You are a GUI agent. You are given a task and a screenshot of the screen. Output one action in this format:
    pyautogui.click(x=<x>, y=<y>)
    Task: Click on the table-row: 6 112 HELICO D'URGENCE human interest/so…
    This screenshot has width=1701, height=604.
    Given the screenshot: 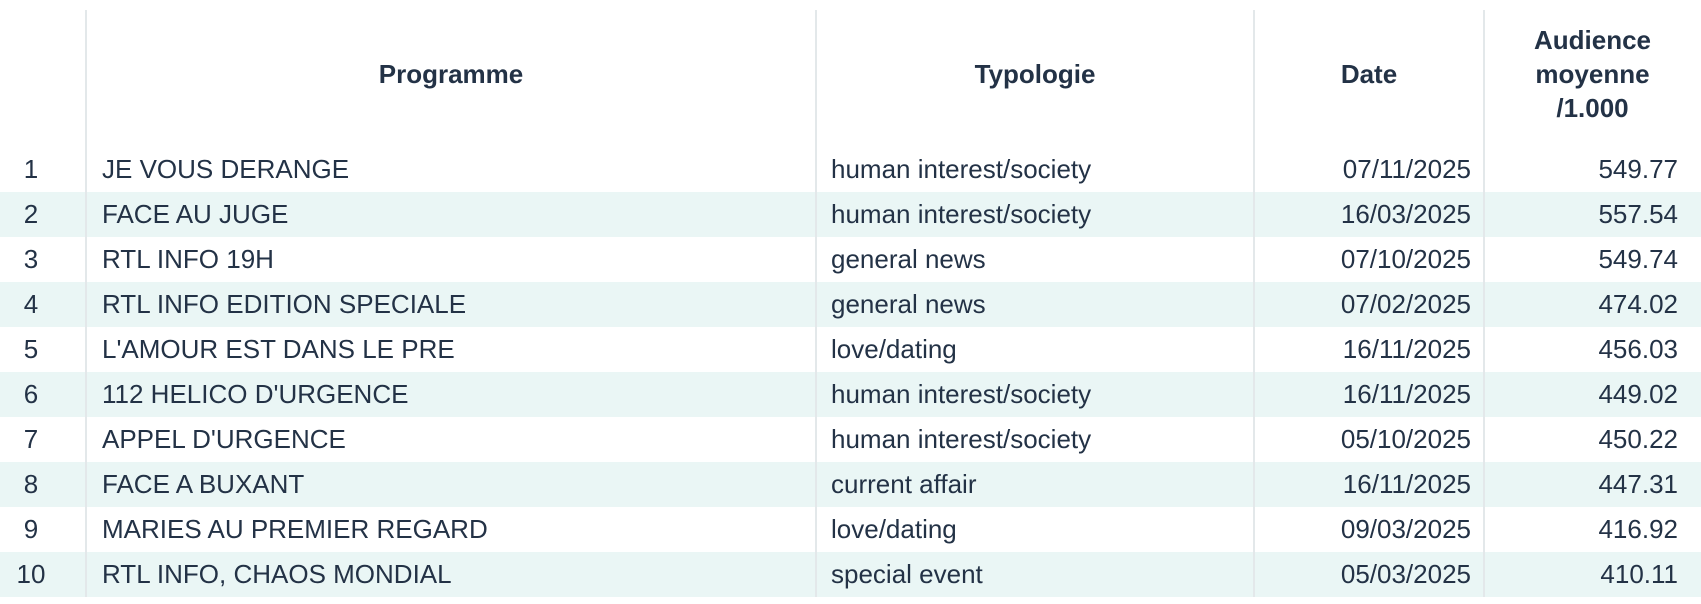 What is the action you would take?
    pyautogui.click(x=850, y=394)
    